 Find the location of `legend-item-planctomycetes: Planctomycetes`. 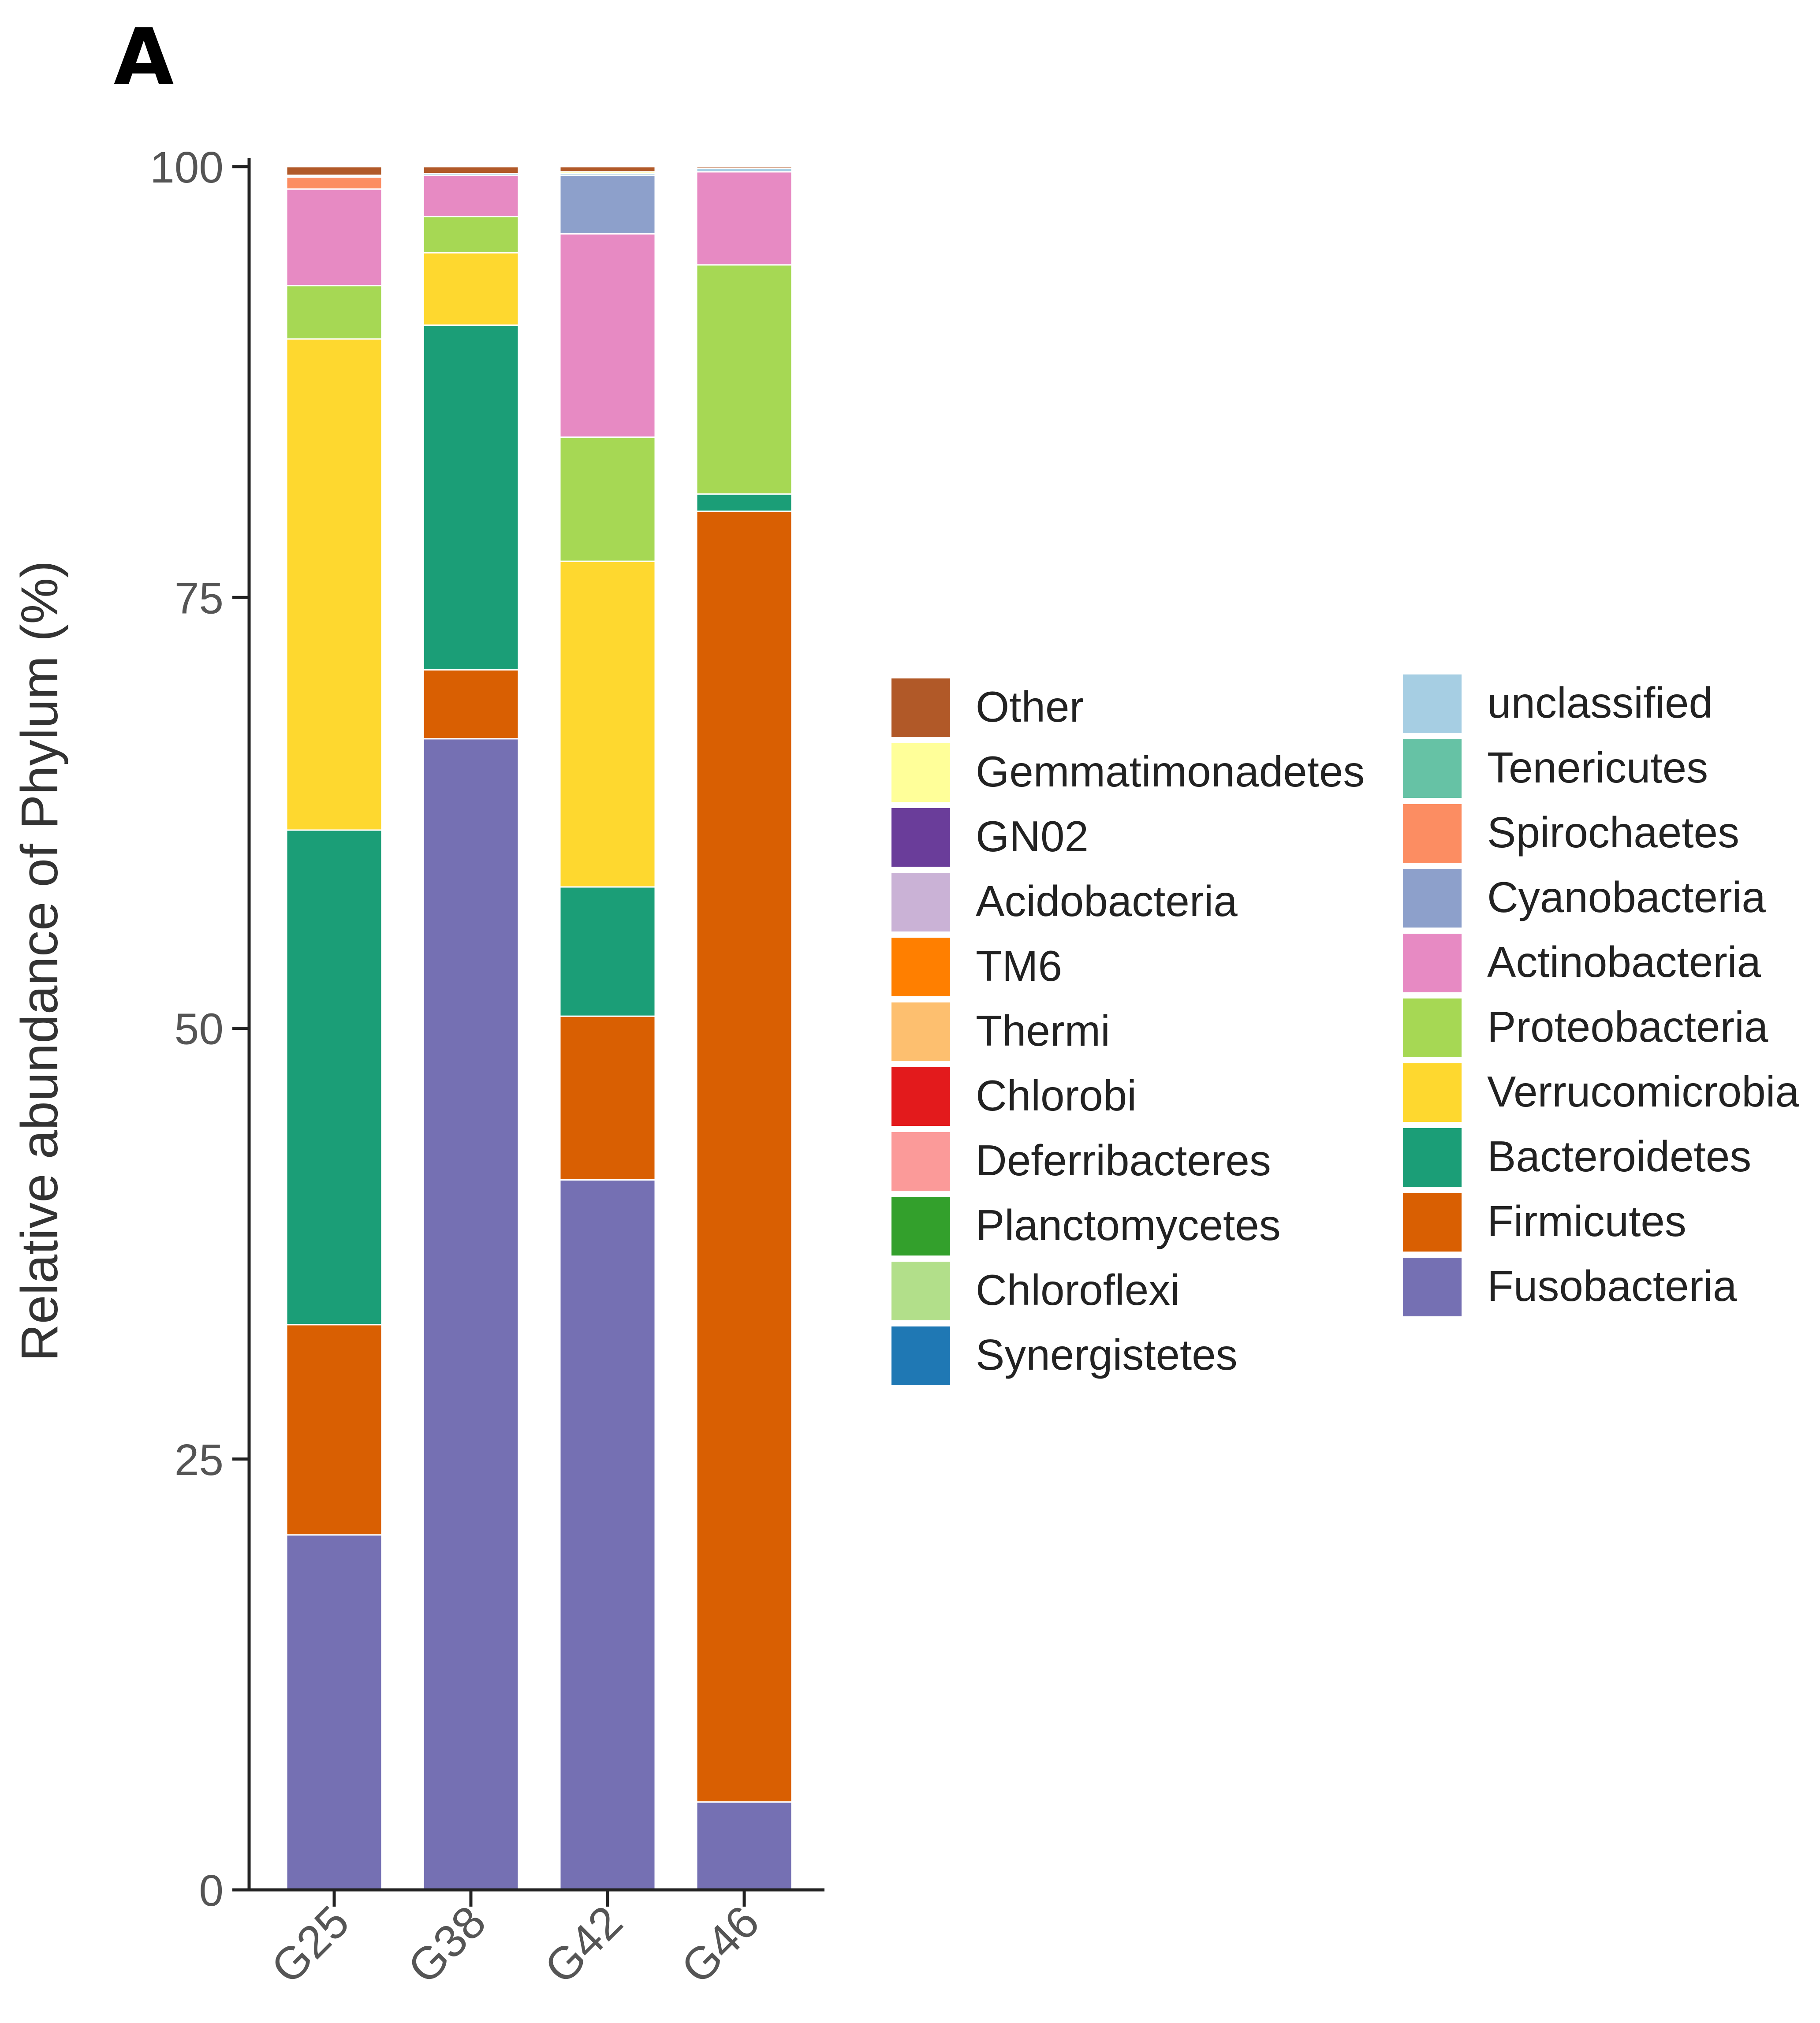

legend-item-planctomycetes: Planctomycetes is located at coordinates (1086, 1226).